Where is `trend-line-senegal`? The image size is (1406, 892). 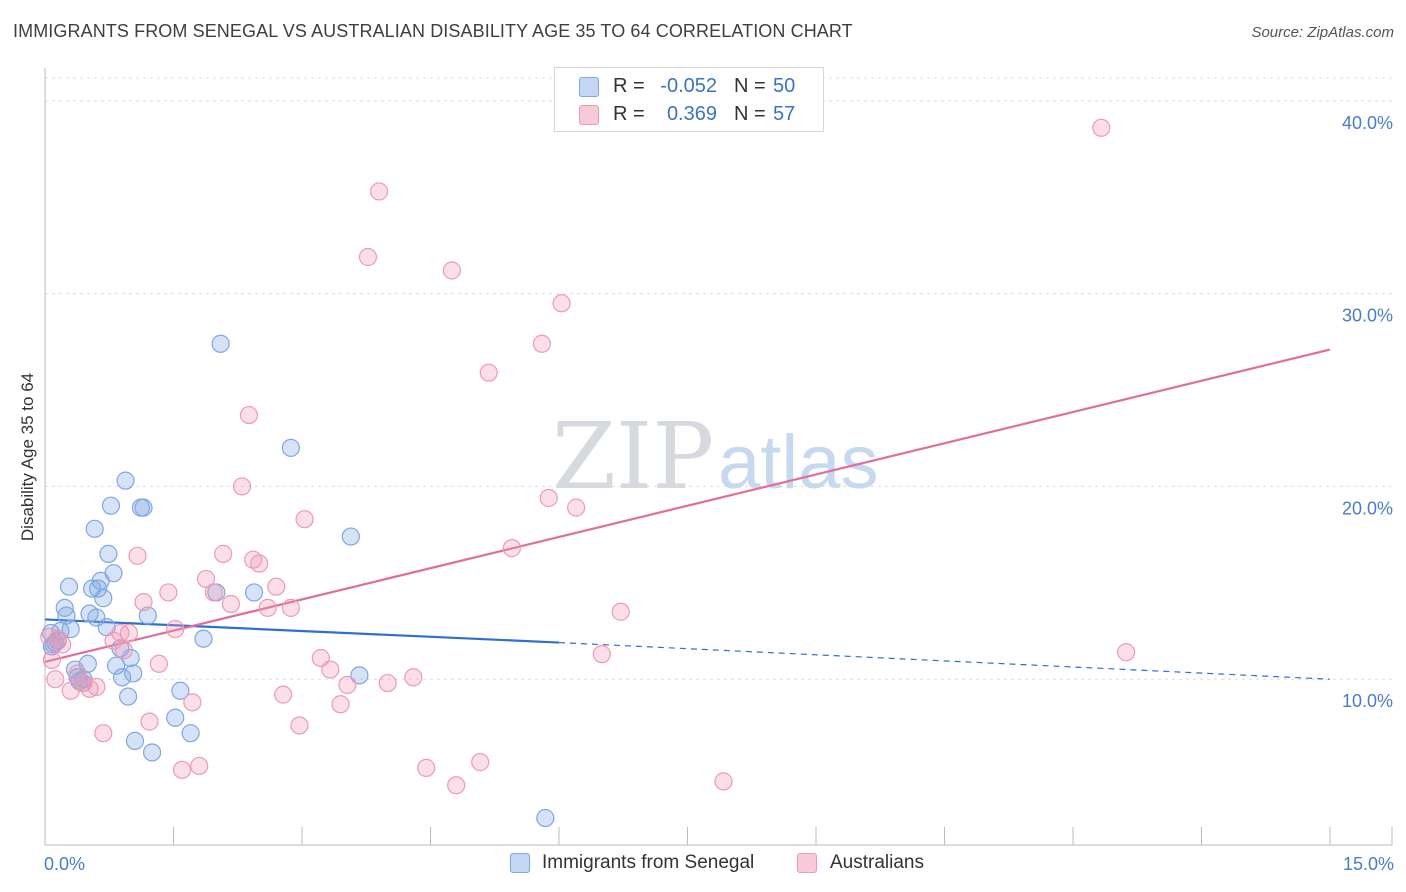 trend-line-senegal is located at coordinates (302, 631).